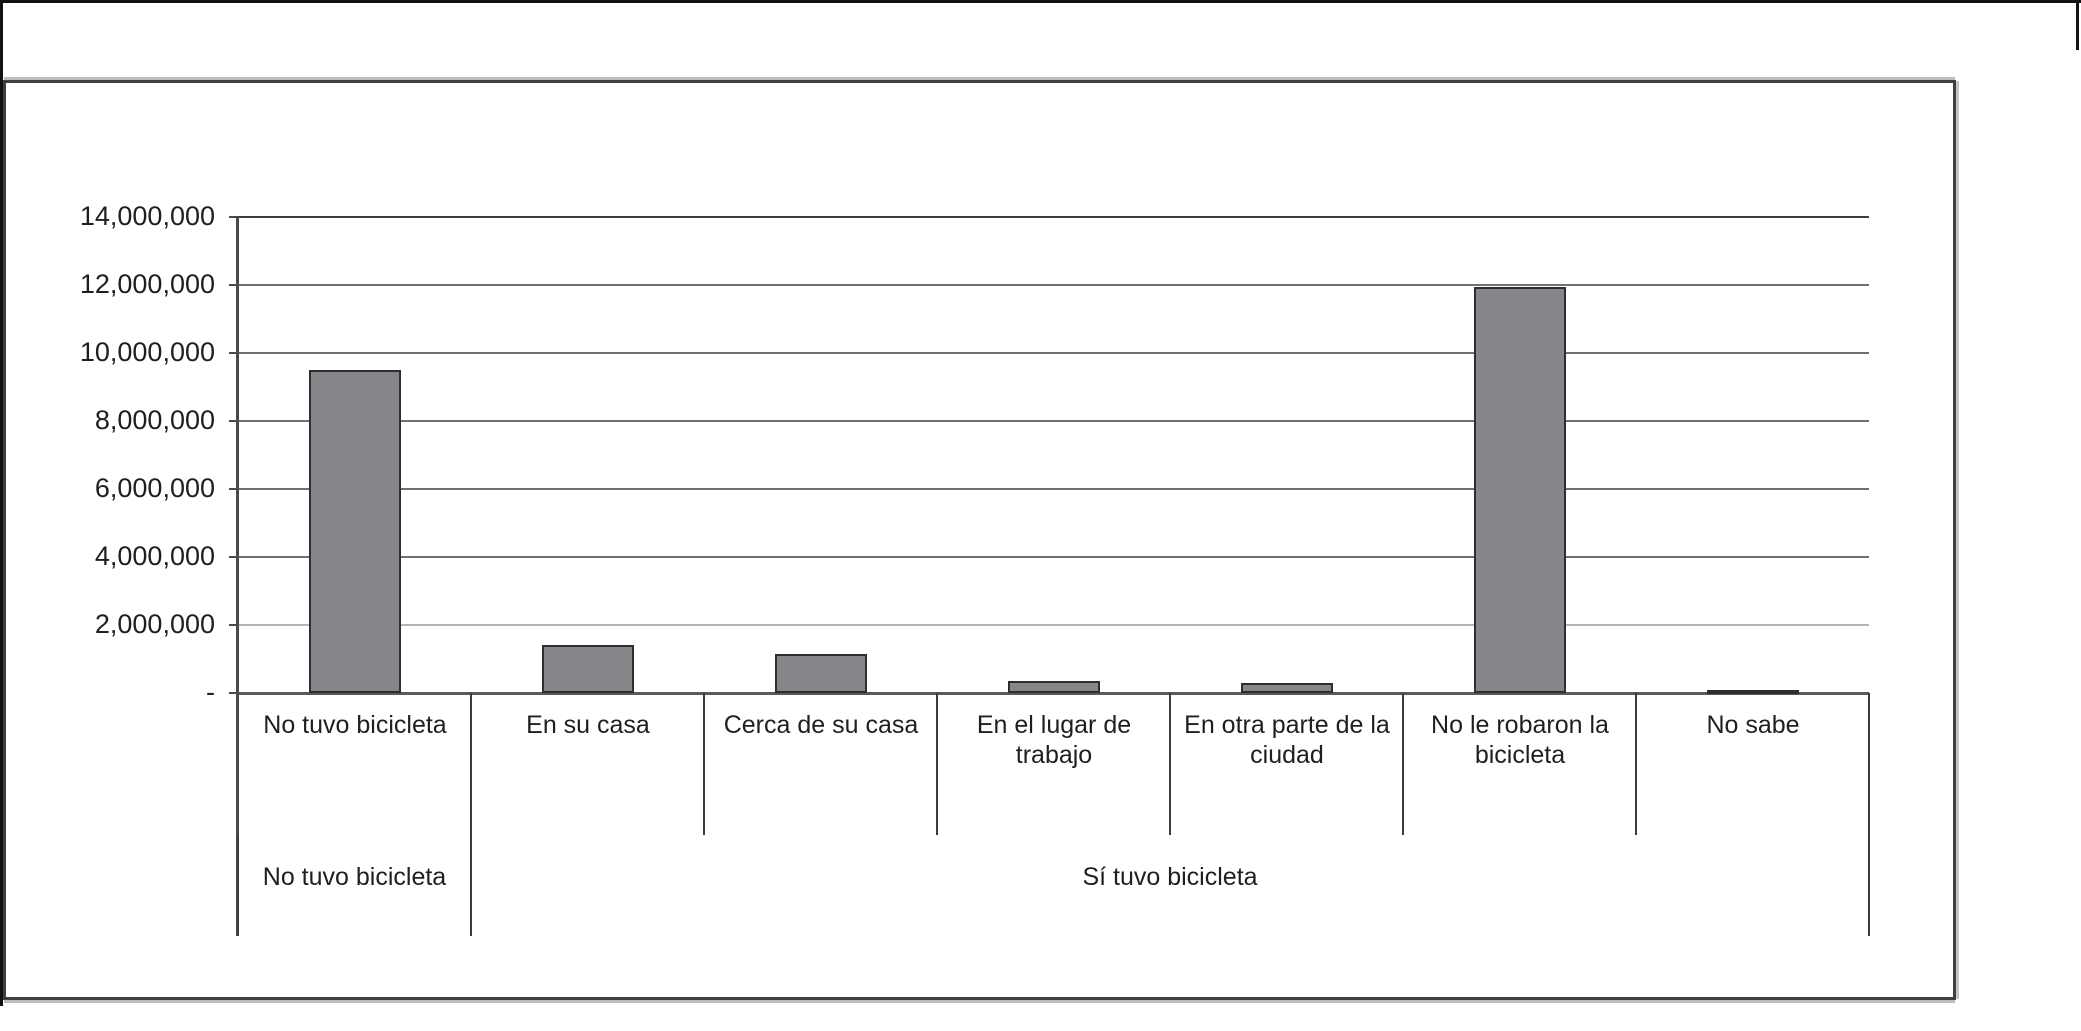  Describe the element at coordinates (1520, 740) in the screenshot. I see `category-label: No le robaron la bicicleta` at that location.